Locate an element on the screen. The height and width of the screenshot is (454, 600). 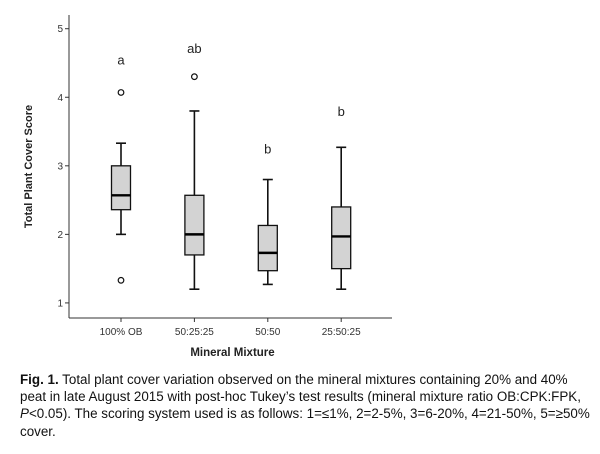
x-tick-label: 50:50 is located at coordinates (267, 332).